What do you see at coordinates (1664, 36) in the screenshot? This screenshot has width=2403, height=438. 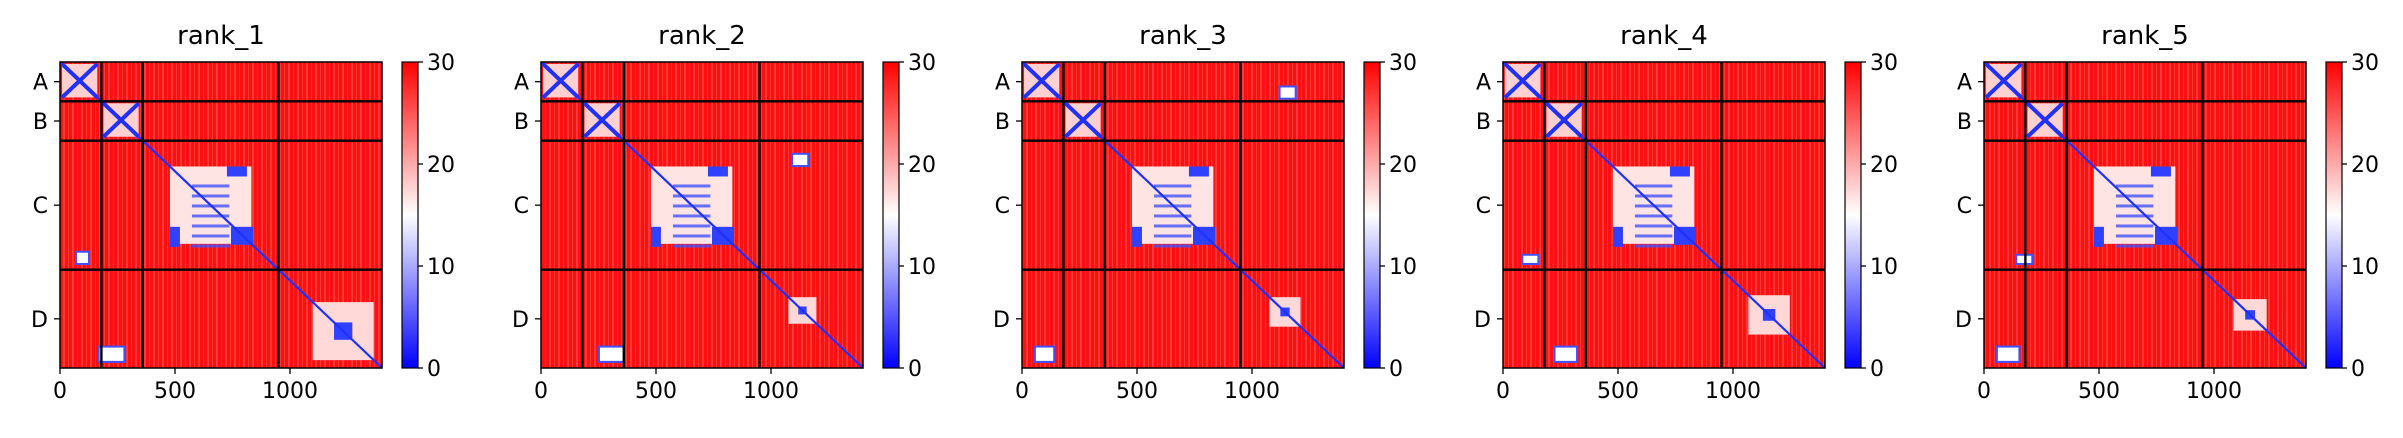 I see `panel-title: rank_4` at bounding box center [1664, 36].